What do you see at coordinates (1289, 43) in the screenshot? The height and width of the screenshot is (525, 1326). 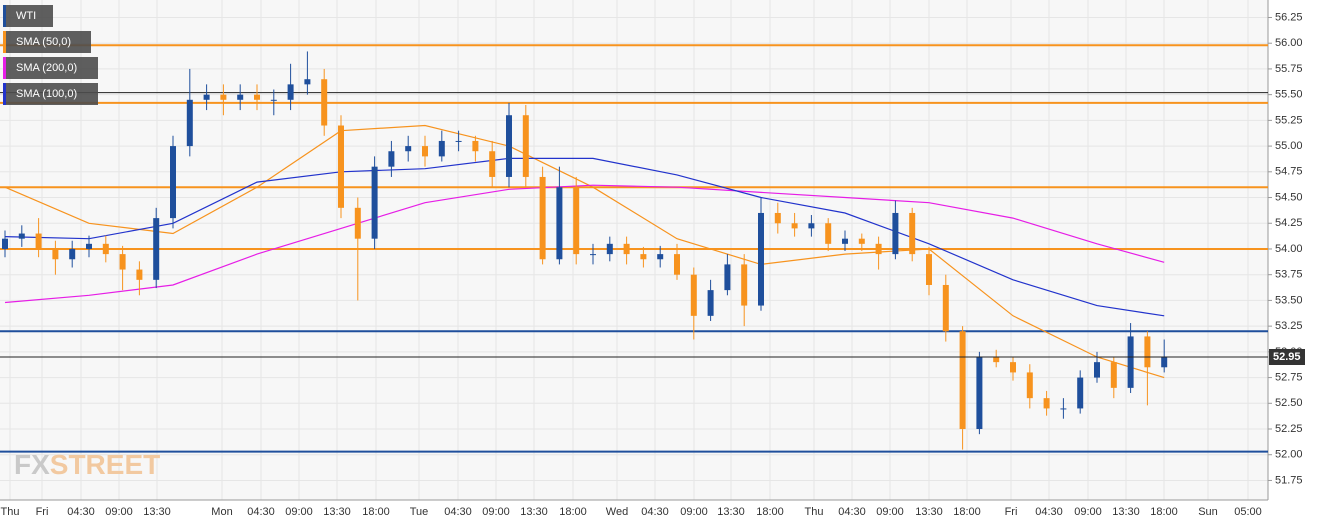 I see `y-tick-label: 56.00` at bounding box center [1289, 43].